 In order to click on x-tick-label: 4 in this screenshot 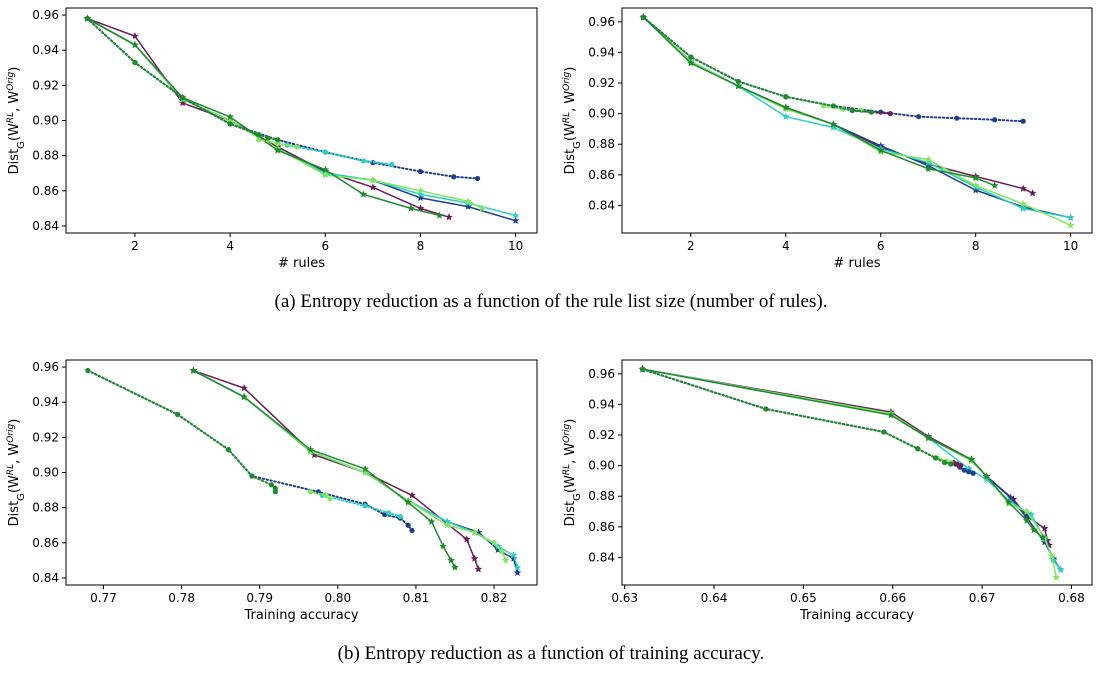, I will do `click(230, 246)`.